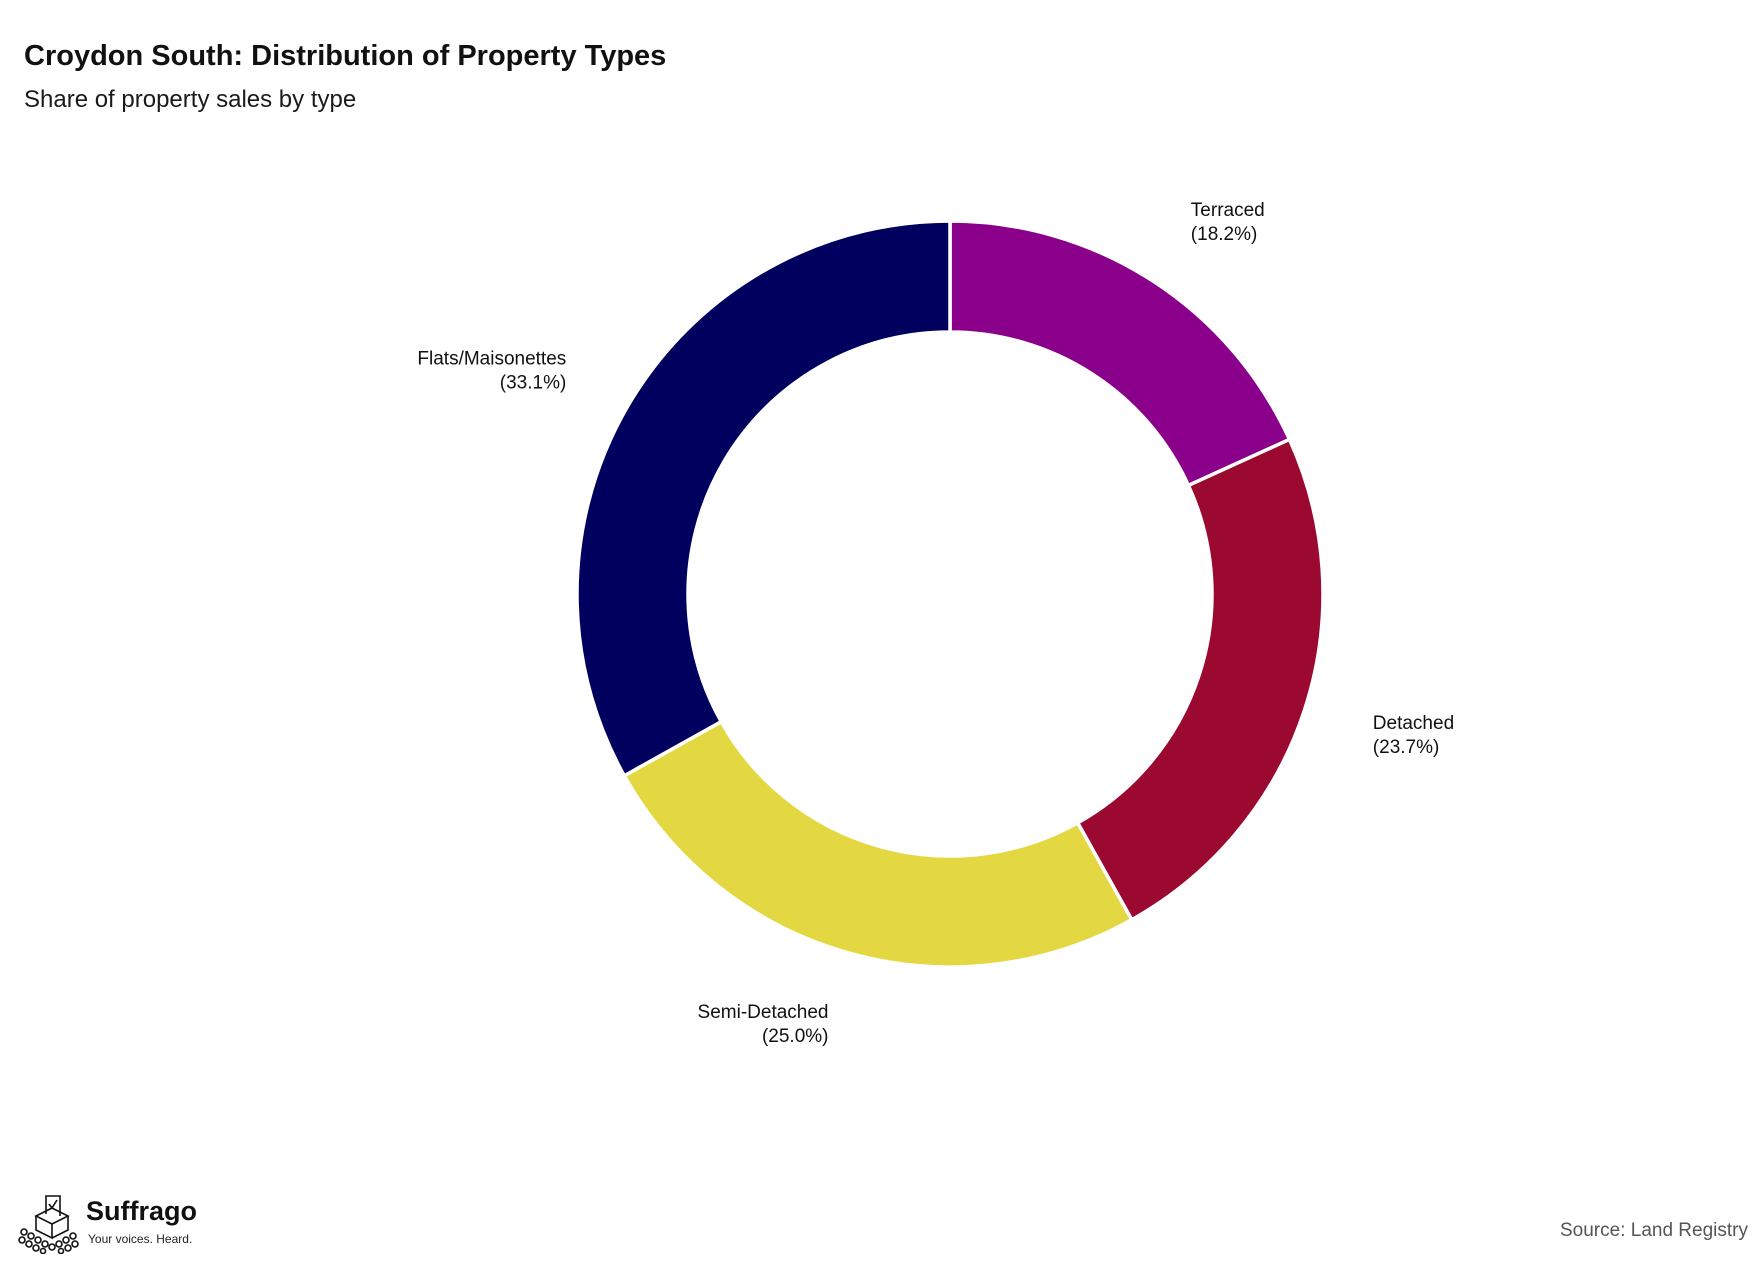 The height and width of the screenshot is (1265, 1758). I want to click on slice-label-terraced: Terraced (18.2%), so click(1228, 222).